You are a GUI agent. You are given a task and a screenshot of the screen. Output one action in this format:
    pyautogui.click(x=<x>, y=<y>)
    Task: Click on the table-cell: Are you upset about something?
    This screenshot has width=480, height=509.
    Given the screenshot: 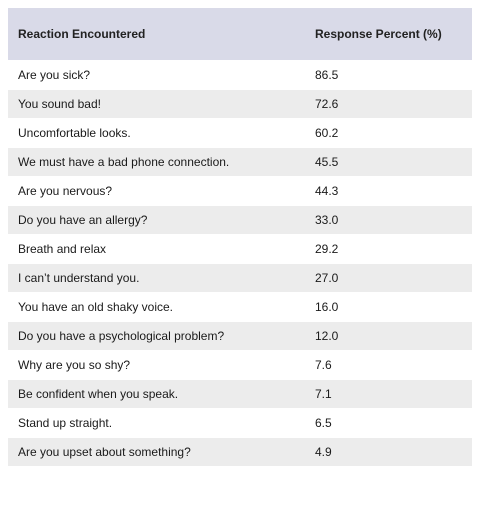 What is the action you would take?
    pyautogui.click(x=104, y=452)
    